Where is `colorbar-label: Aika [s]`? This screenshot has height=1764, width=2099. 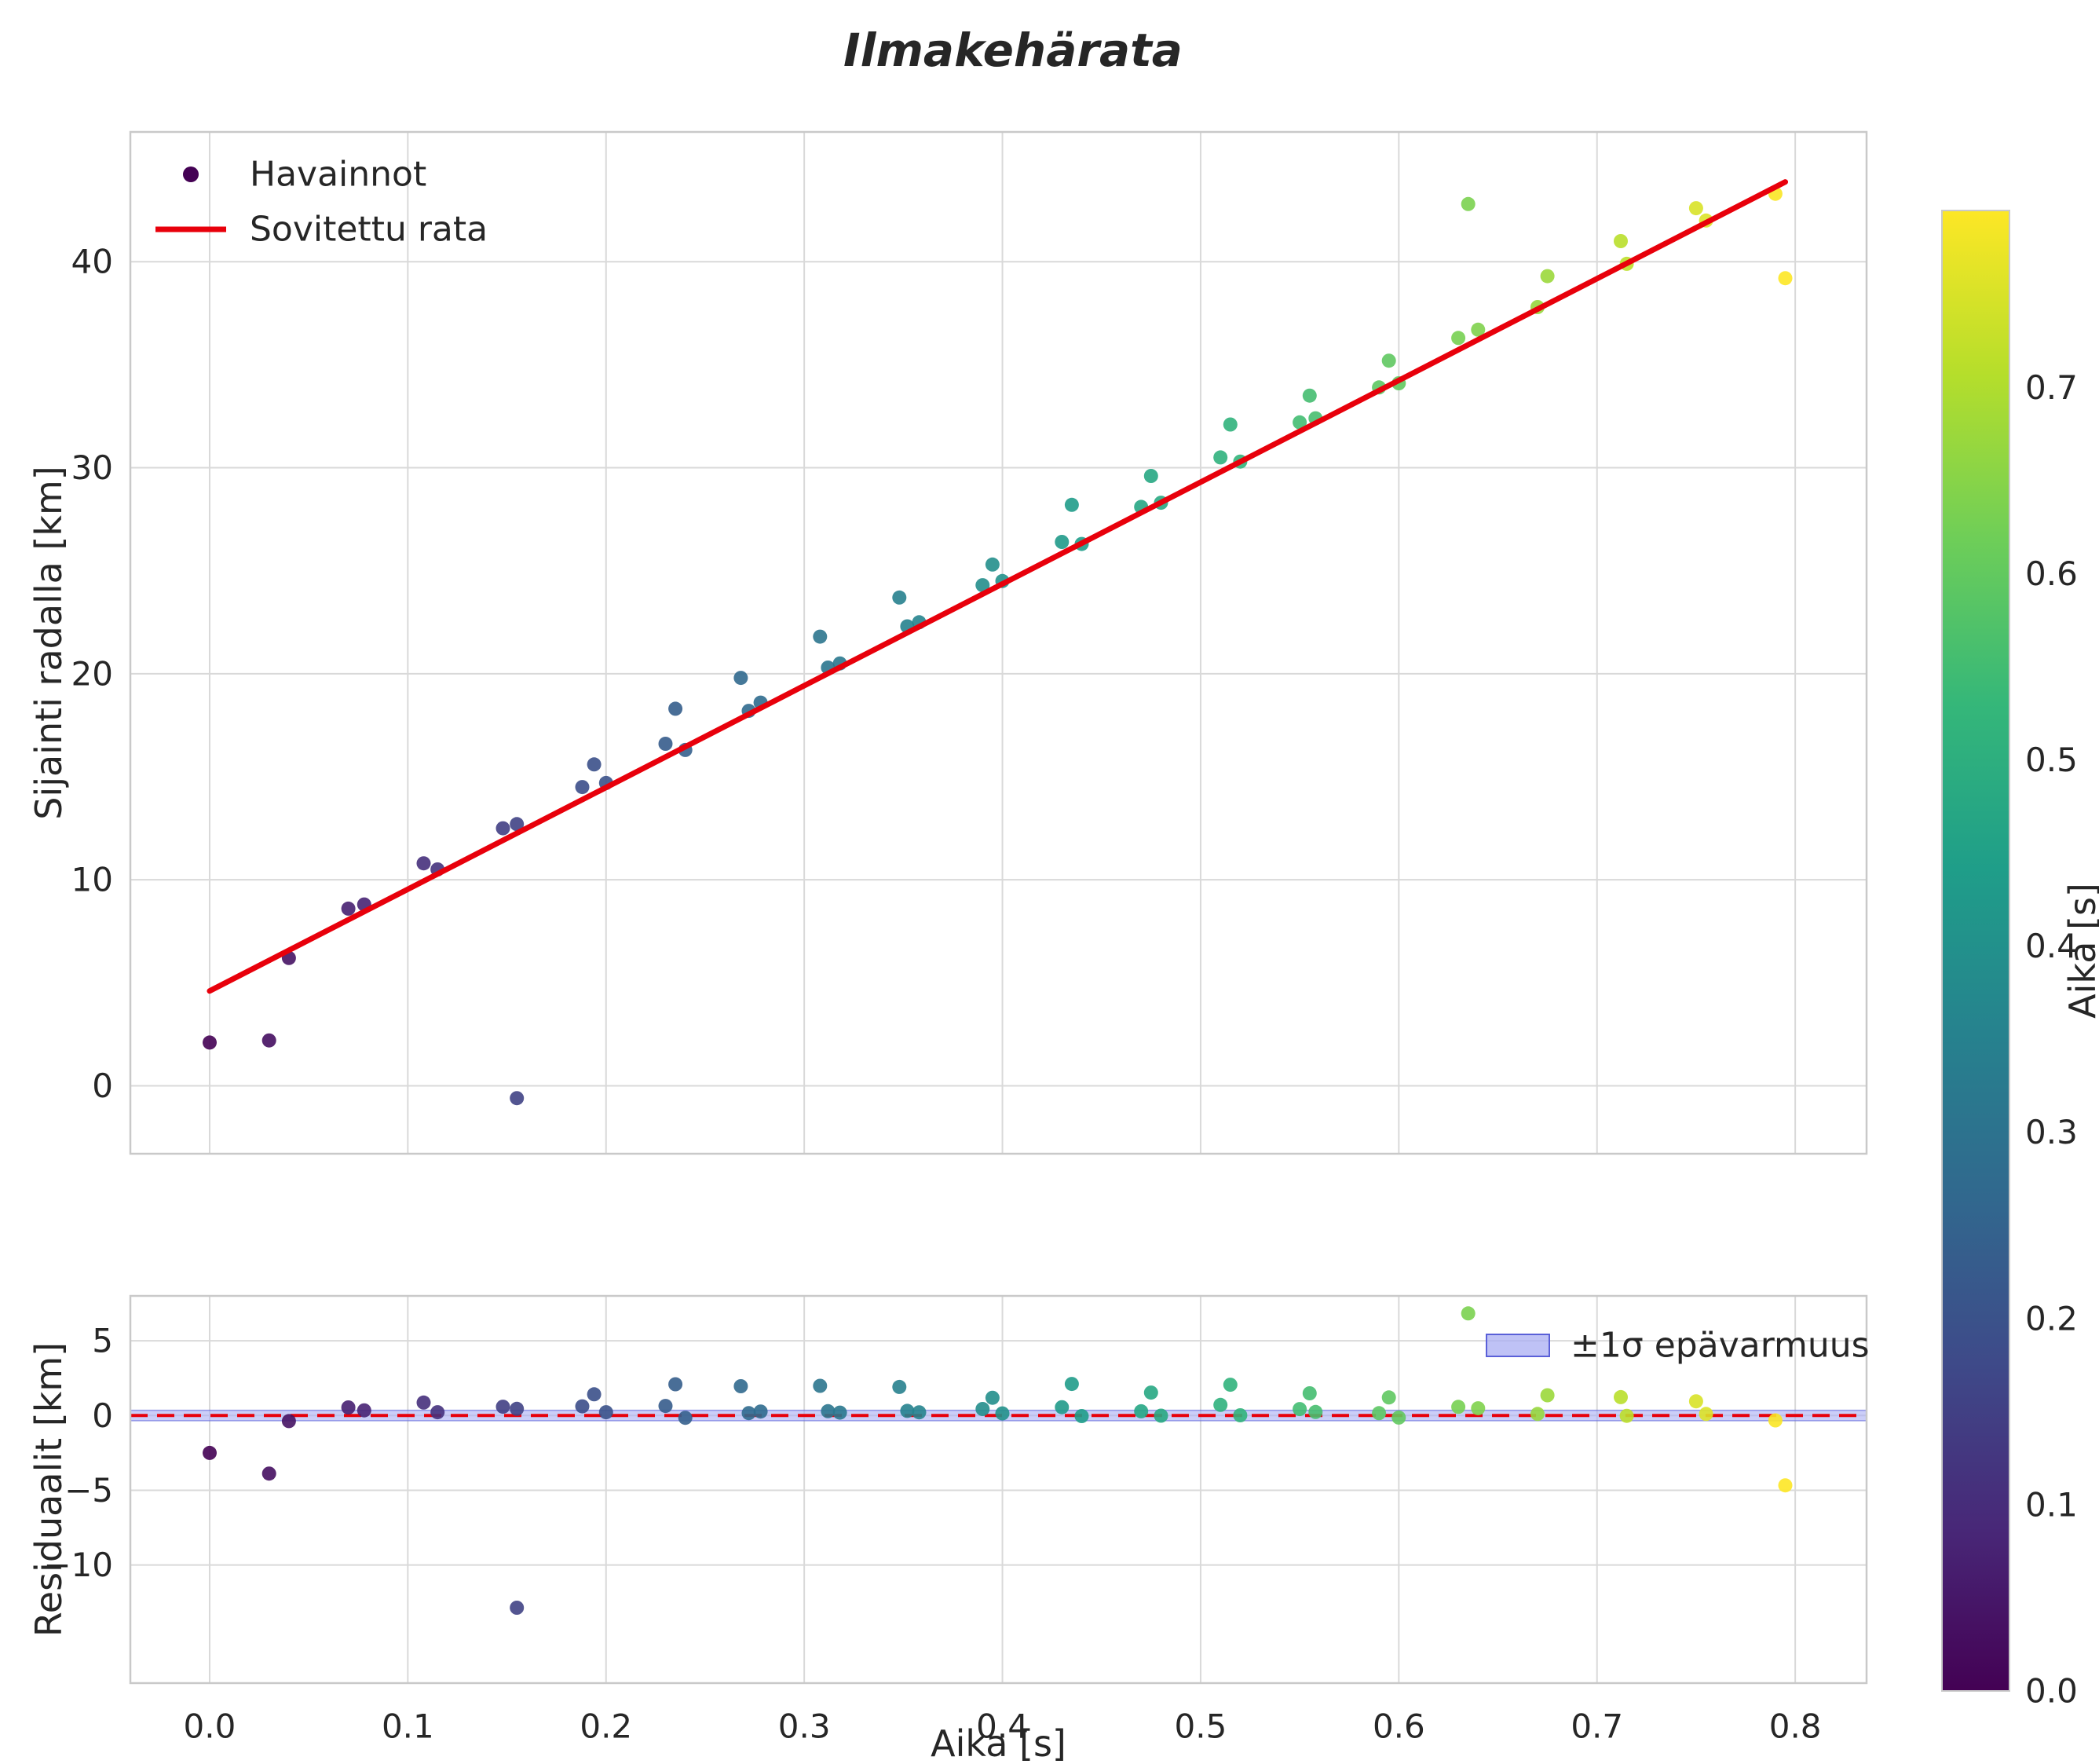
colorbar-label: Aika [s] is located at coordinates (2080, 951).